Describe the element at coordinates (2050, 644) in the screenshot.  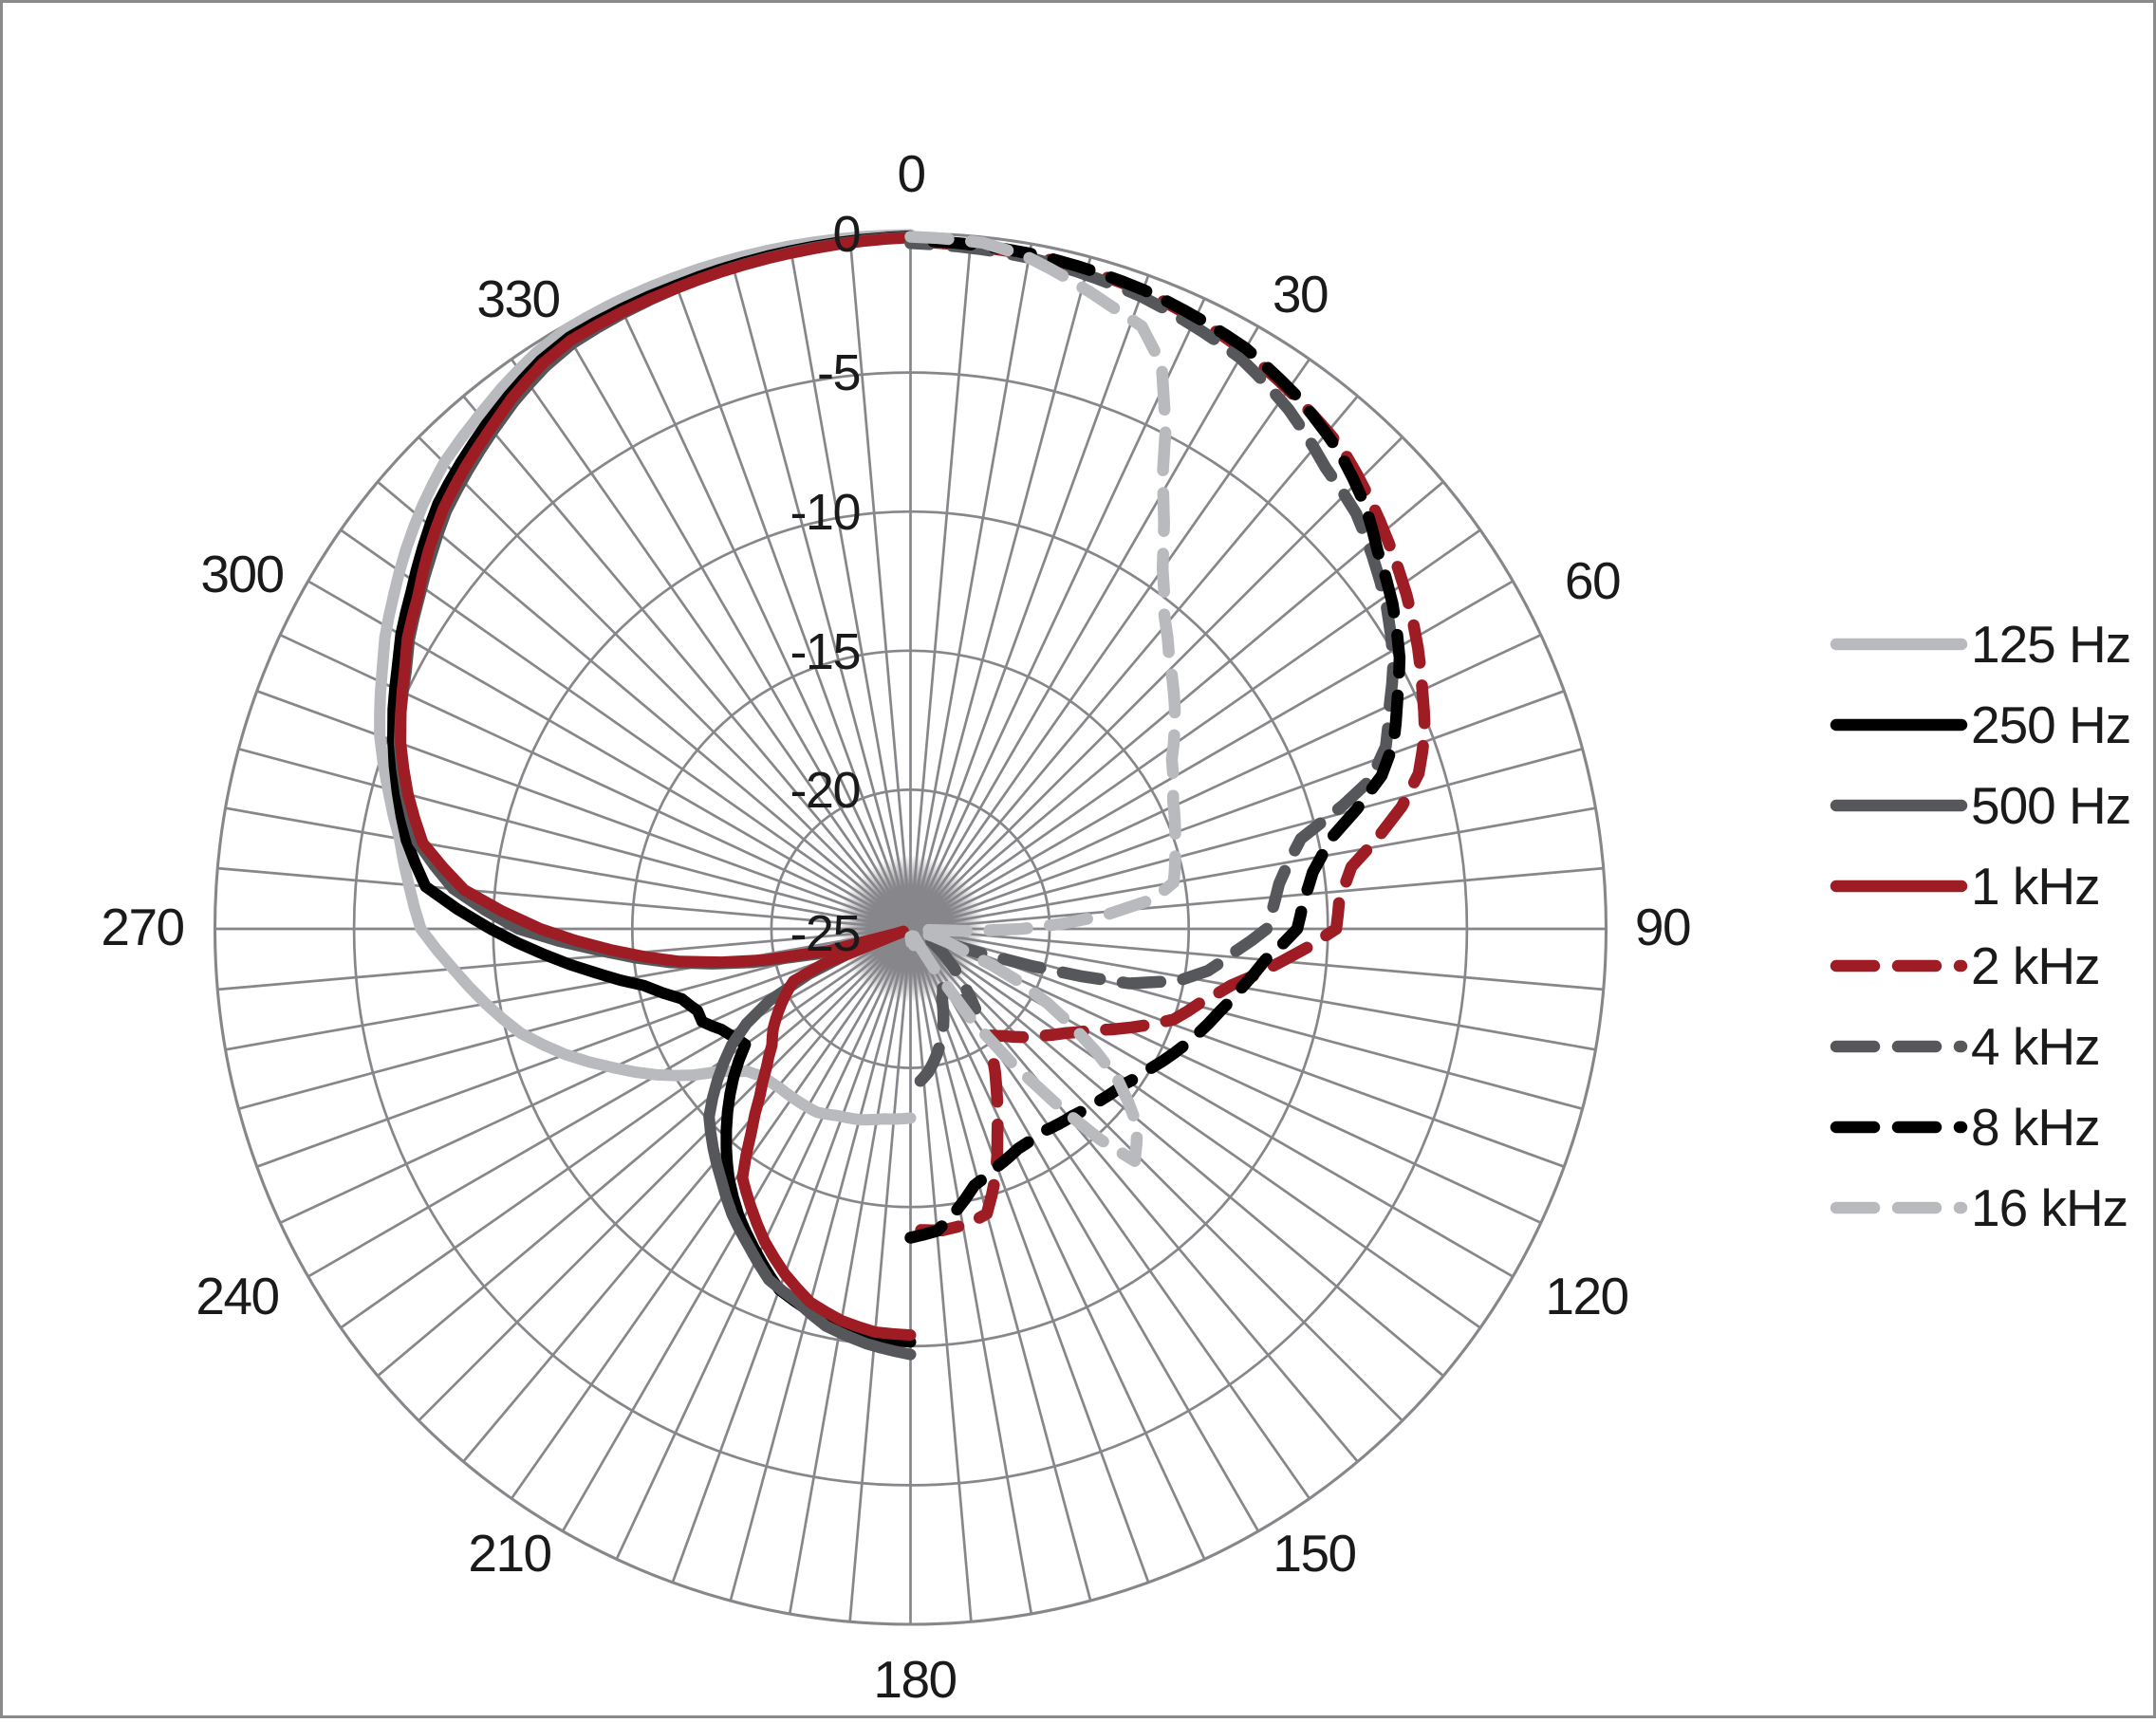
I see `svg-text: 125 Hz` at that location.